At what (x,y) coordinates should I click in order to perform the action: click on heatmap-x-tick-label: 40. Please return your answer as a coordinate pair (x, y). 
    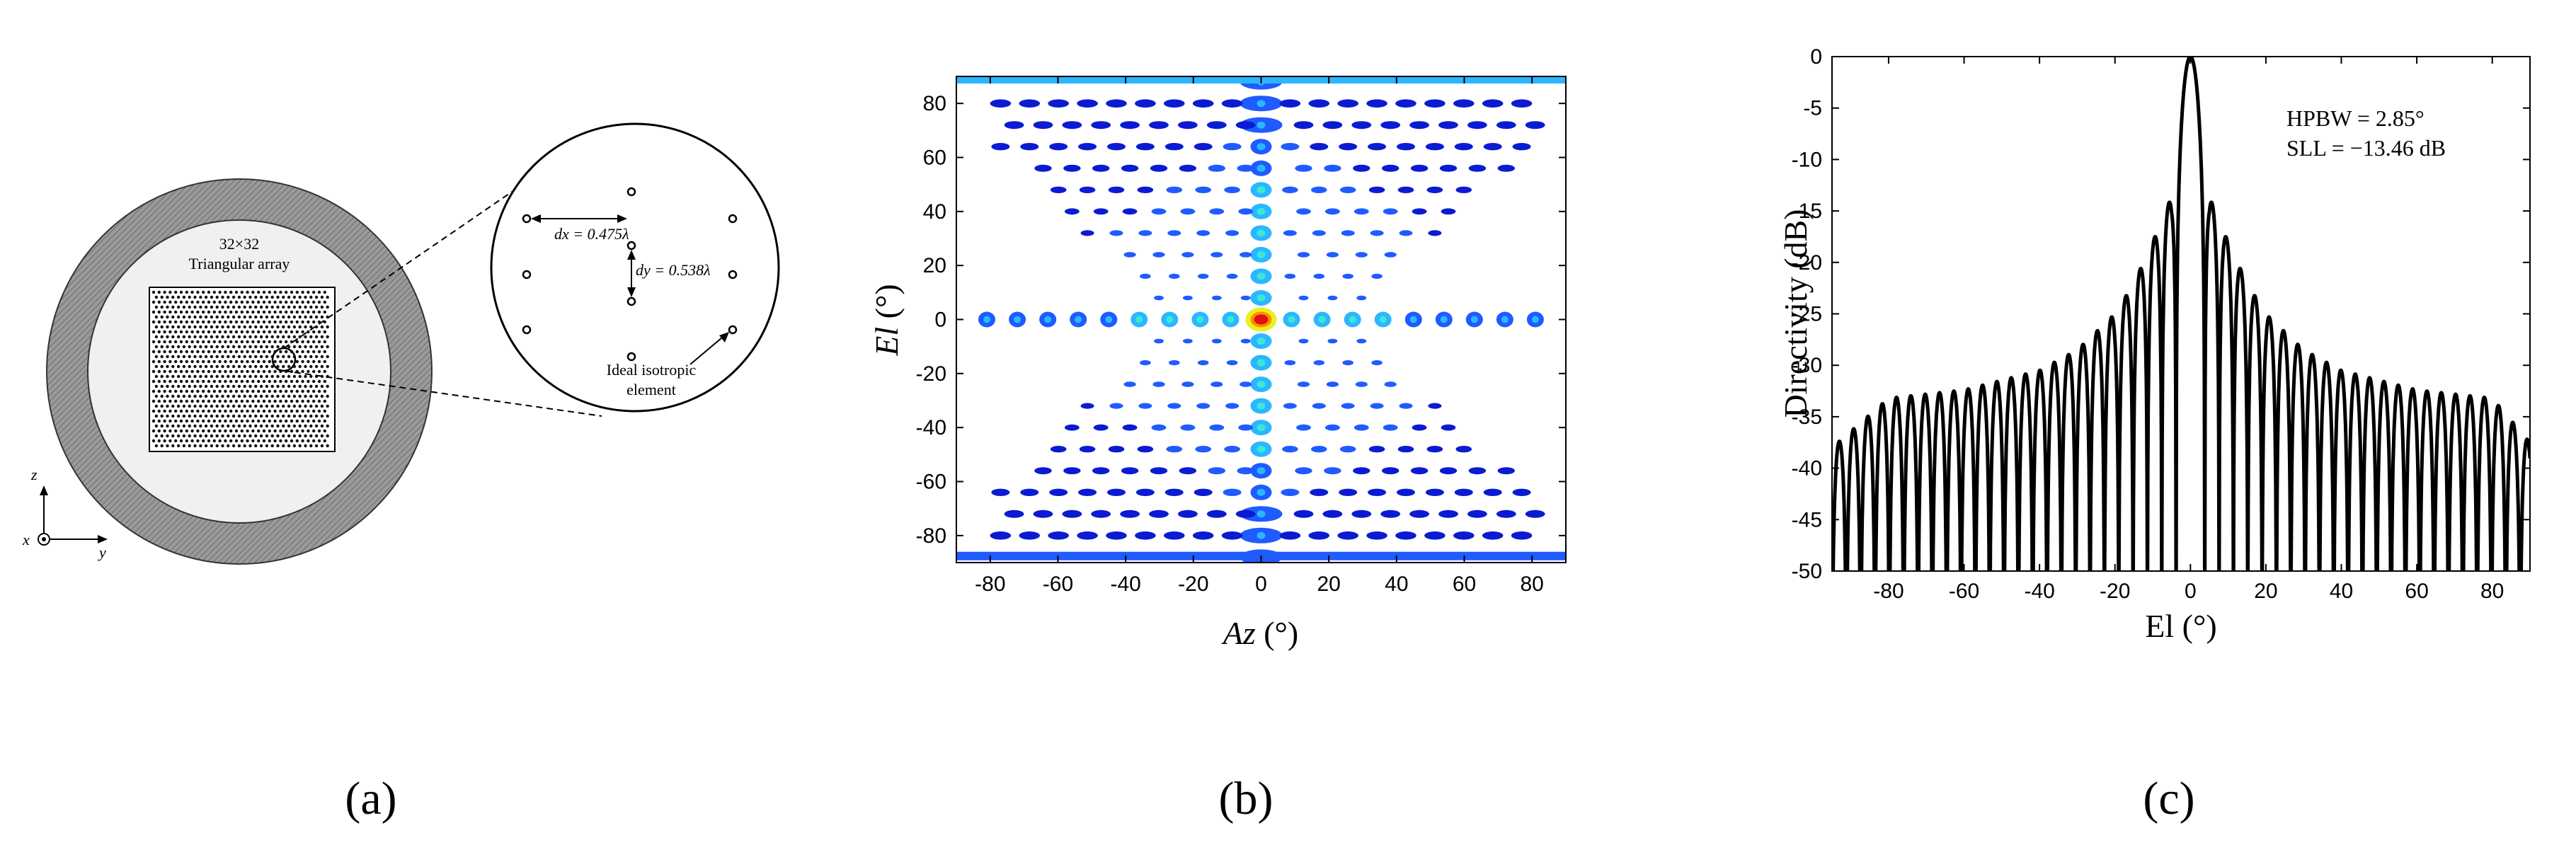
    Looking at the image, I should click on (1396, 584).